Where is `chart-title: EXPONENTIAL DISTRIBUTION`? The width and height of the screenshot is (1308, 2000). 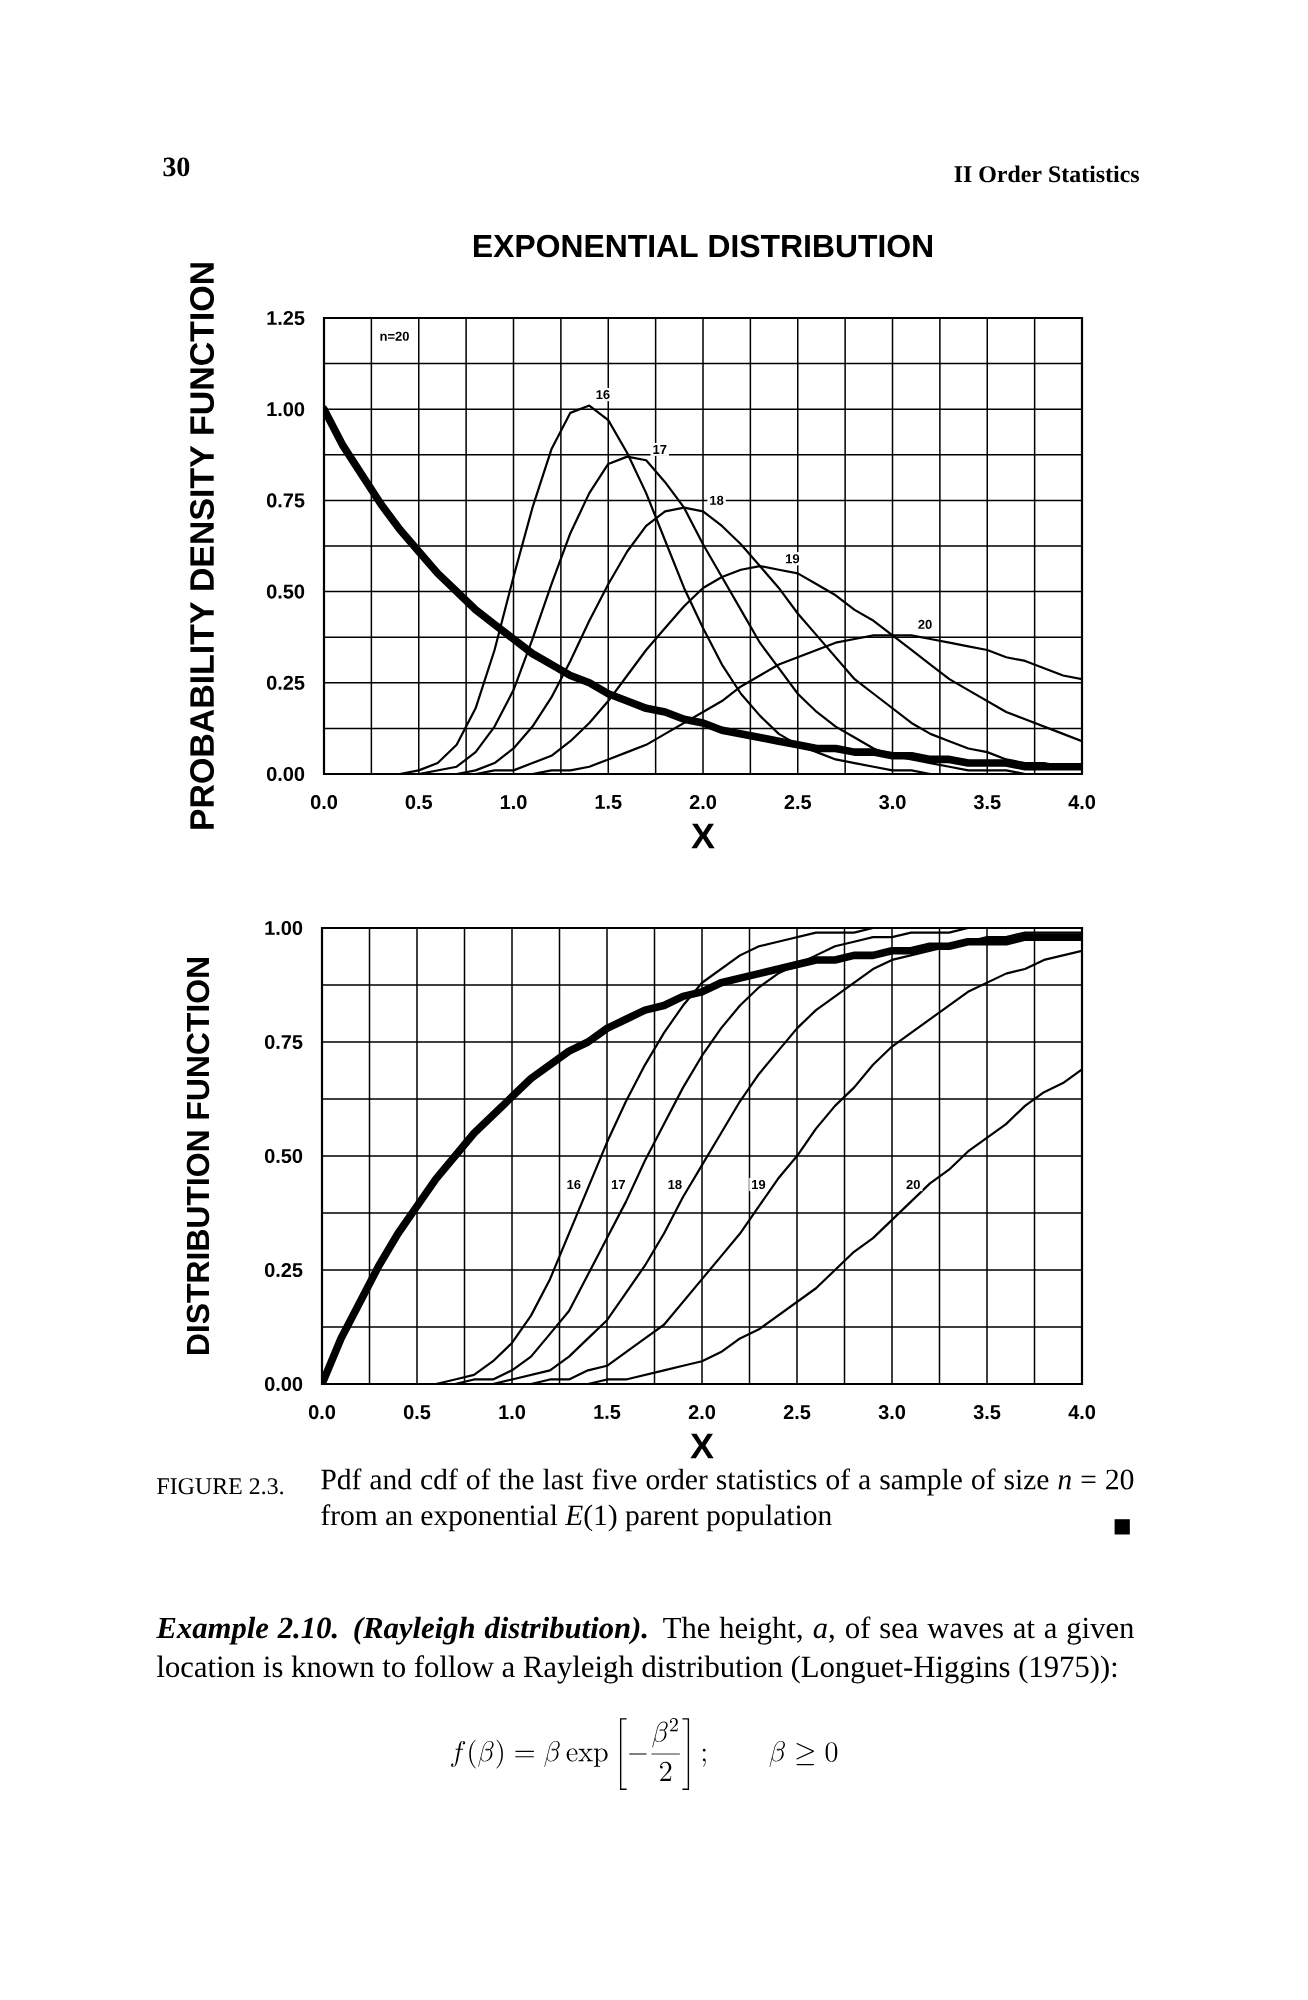
chart-title: EXPONENTIAL DISTRIBUTION is located at coordinates (702, 246).